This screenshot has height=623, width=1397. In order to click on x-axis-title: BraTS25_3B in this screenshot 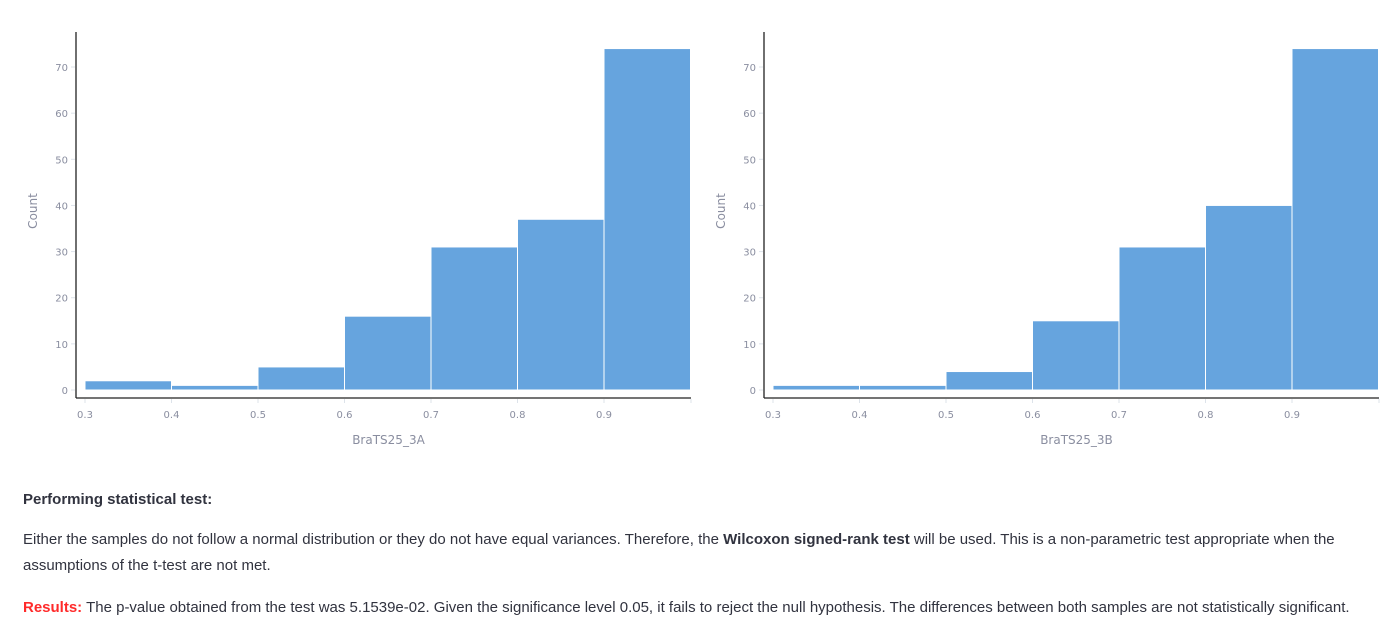, I will do `click(1076, 440)`.